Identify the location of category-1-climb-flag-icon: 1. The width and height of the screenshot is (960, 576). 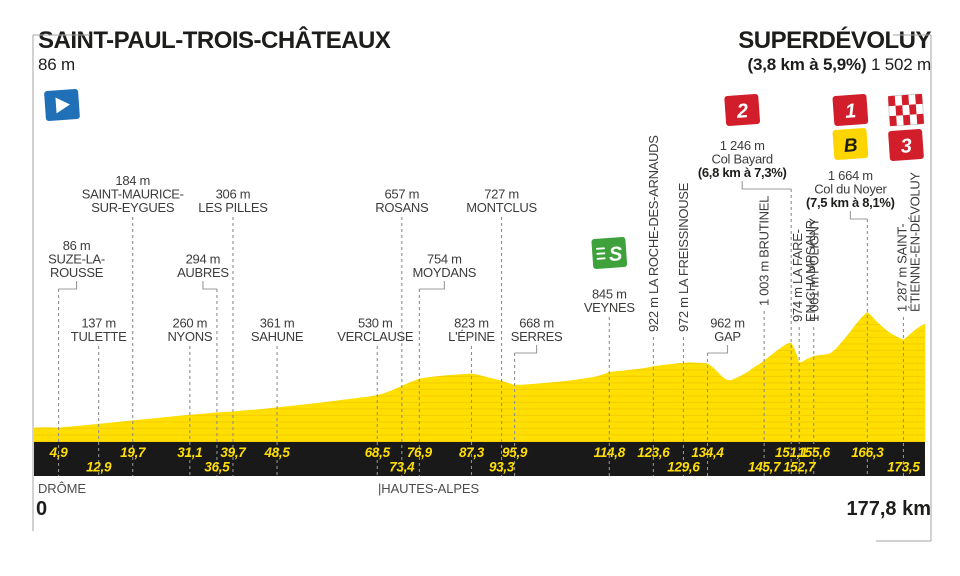
(850, 110).